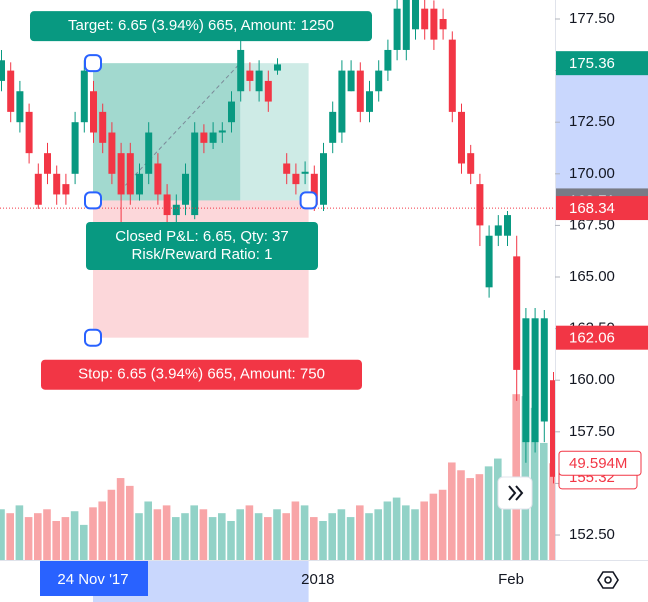  I want to click on x-tick-label: Feb, so click(511, 579).